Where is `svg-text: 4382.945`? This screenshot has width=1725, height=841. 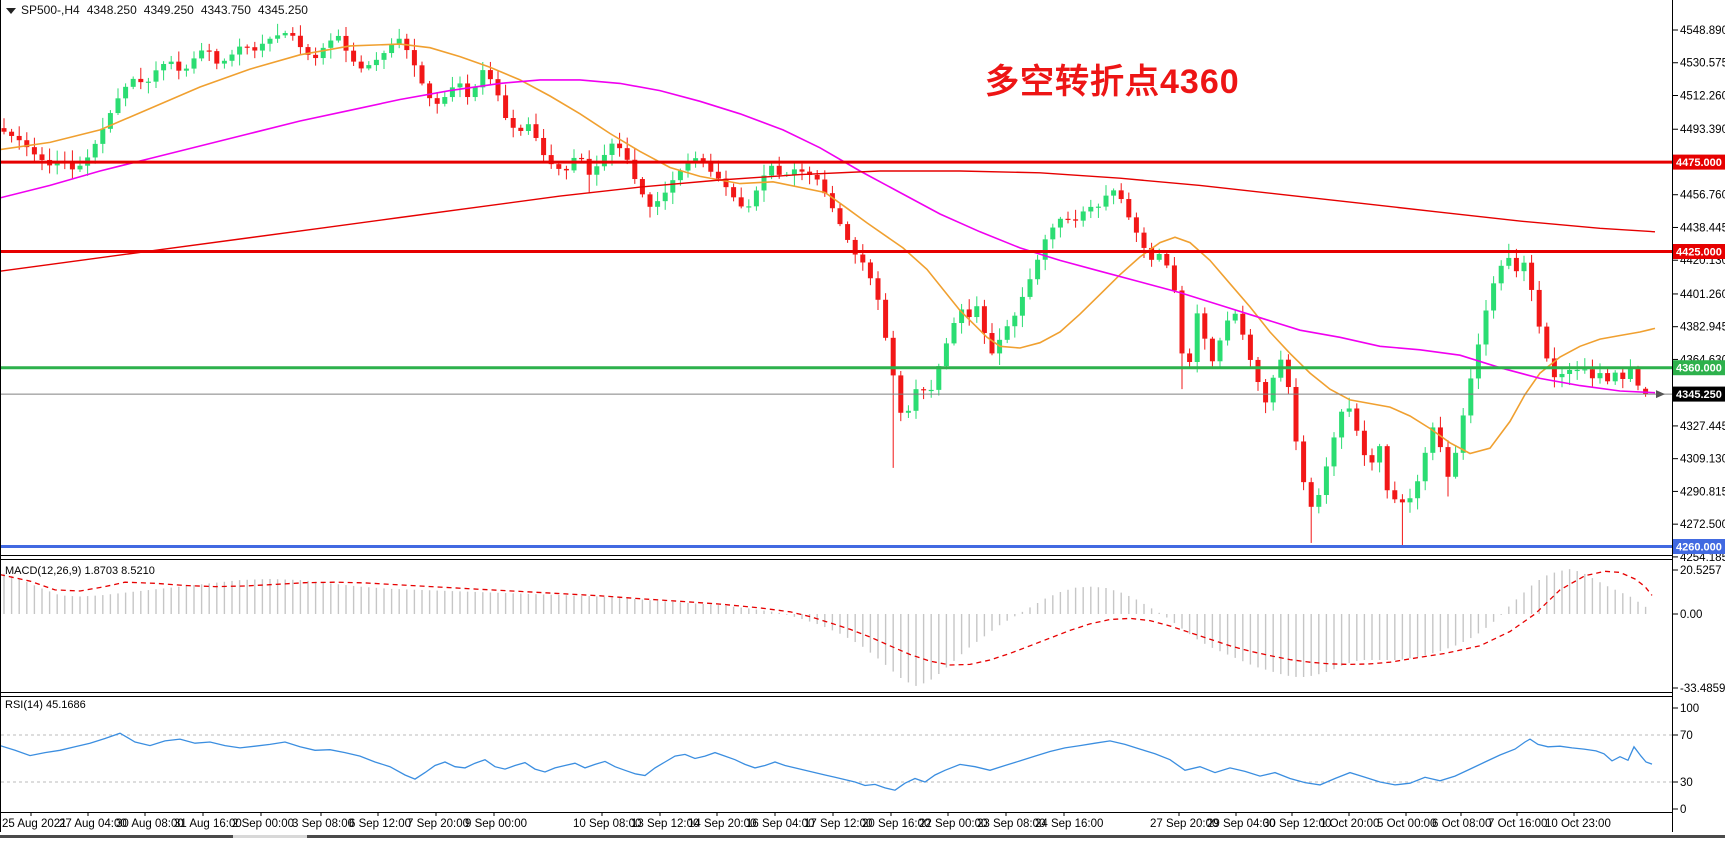 svg-text: 4382.945 is located at coordinates (1702, 328).